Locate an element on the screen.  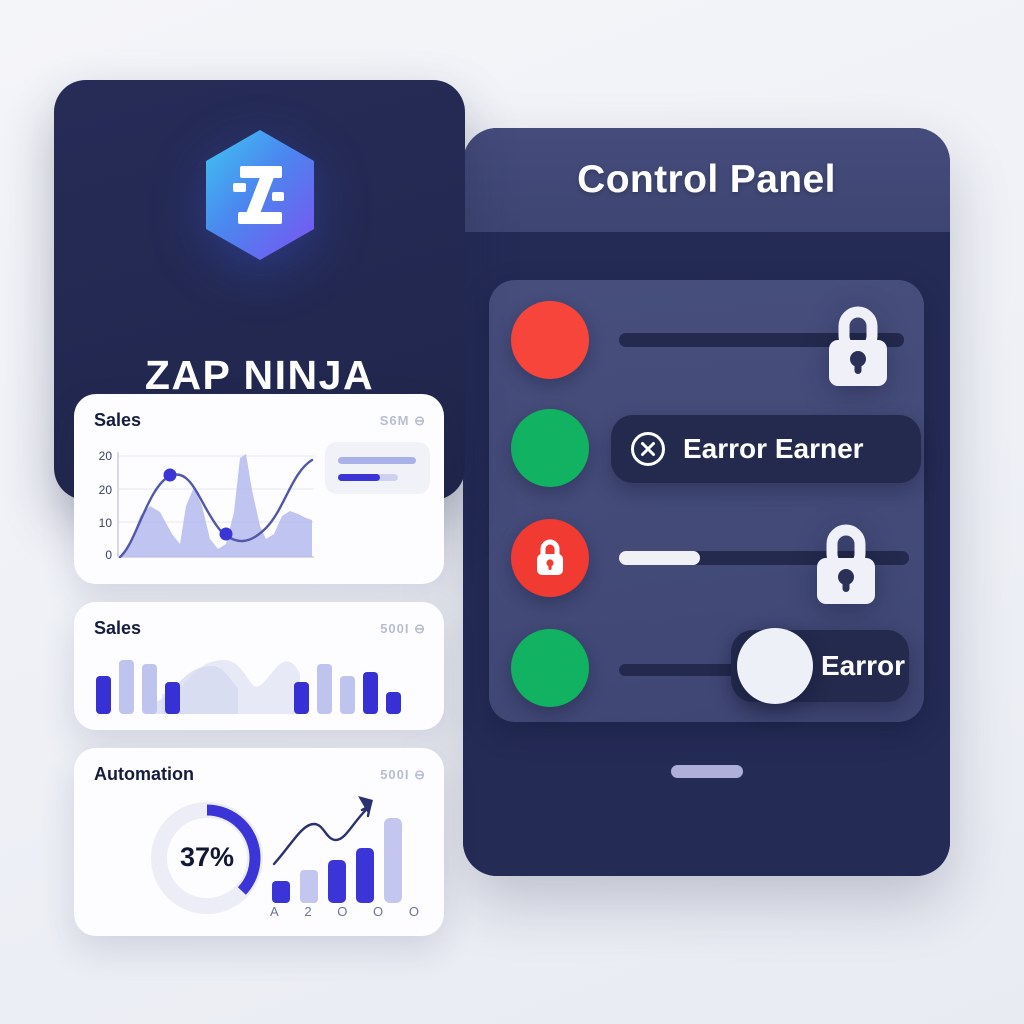
lock-closed-icon-small is located at coordinates (550, 558).